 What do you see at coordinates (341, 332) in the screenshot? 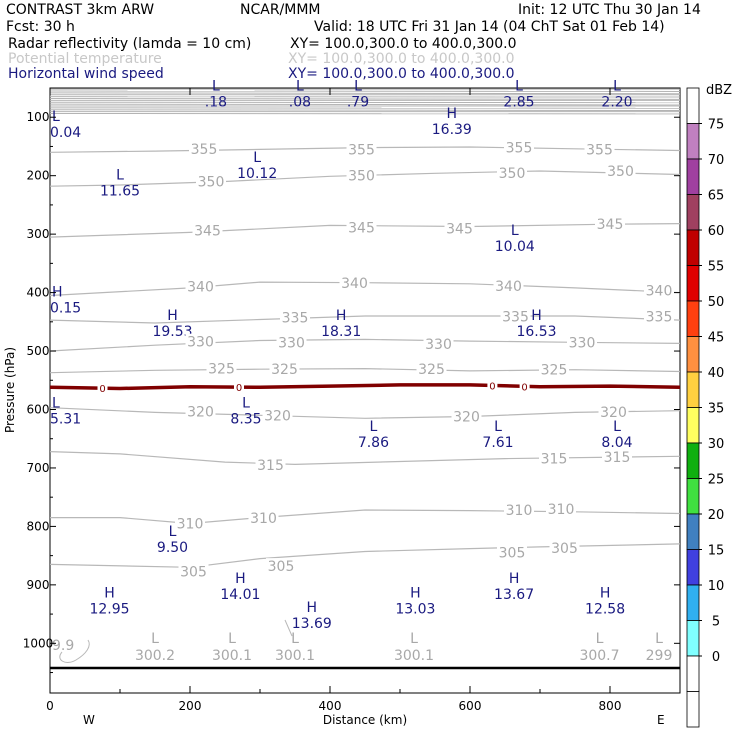
I see `wind-extremum-value: 18.31` at bounding box center [341, 332].